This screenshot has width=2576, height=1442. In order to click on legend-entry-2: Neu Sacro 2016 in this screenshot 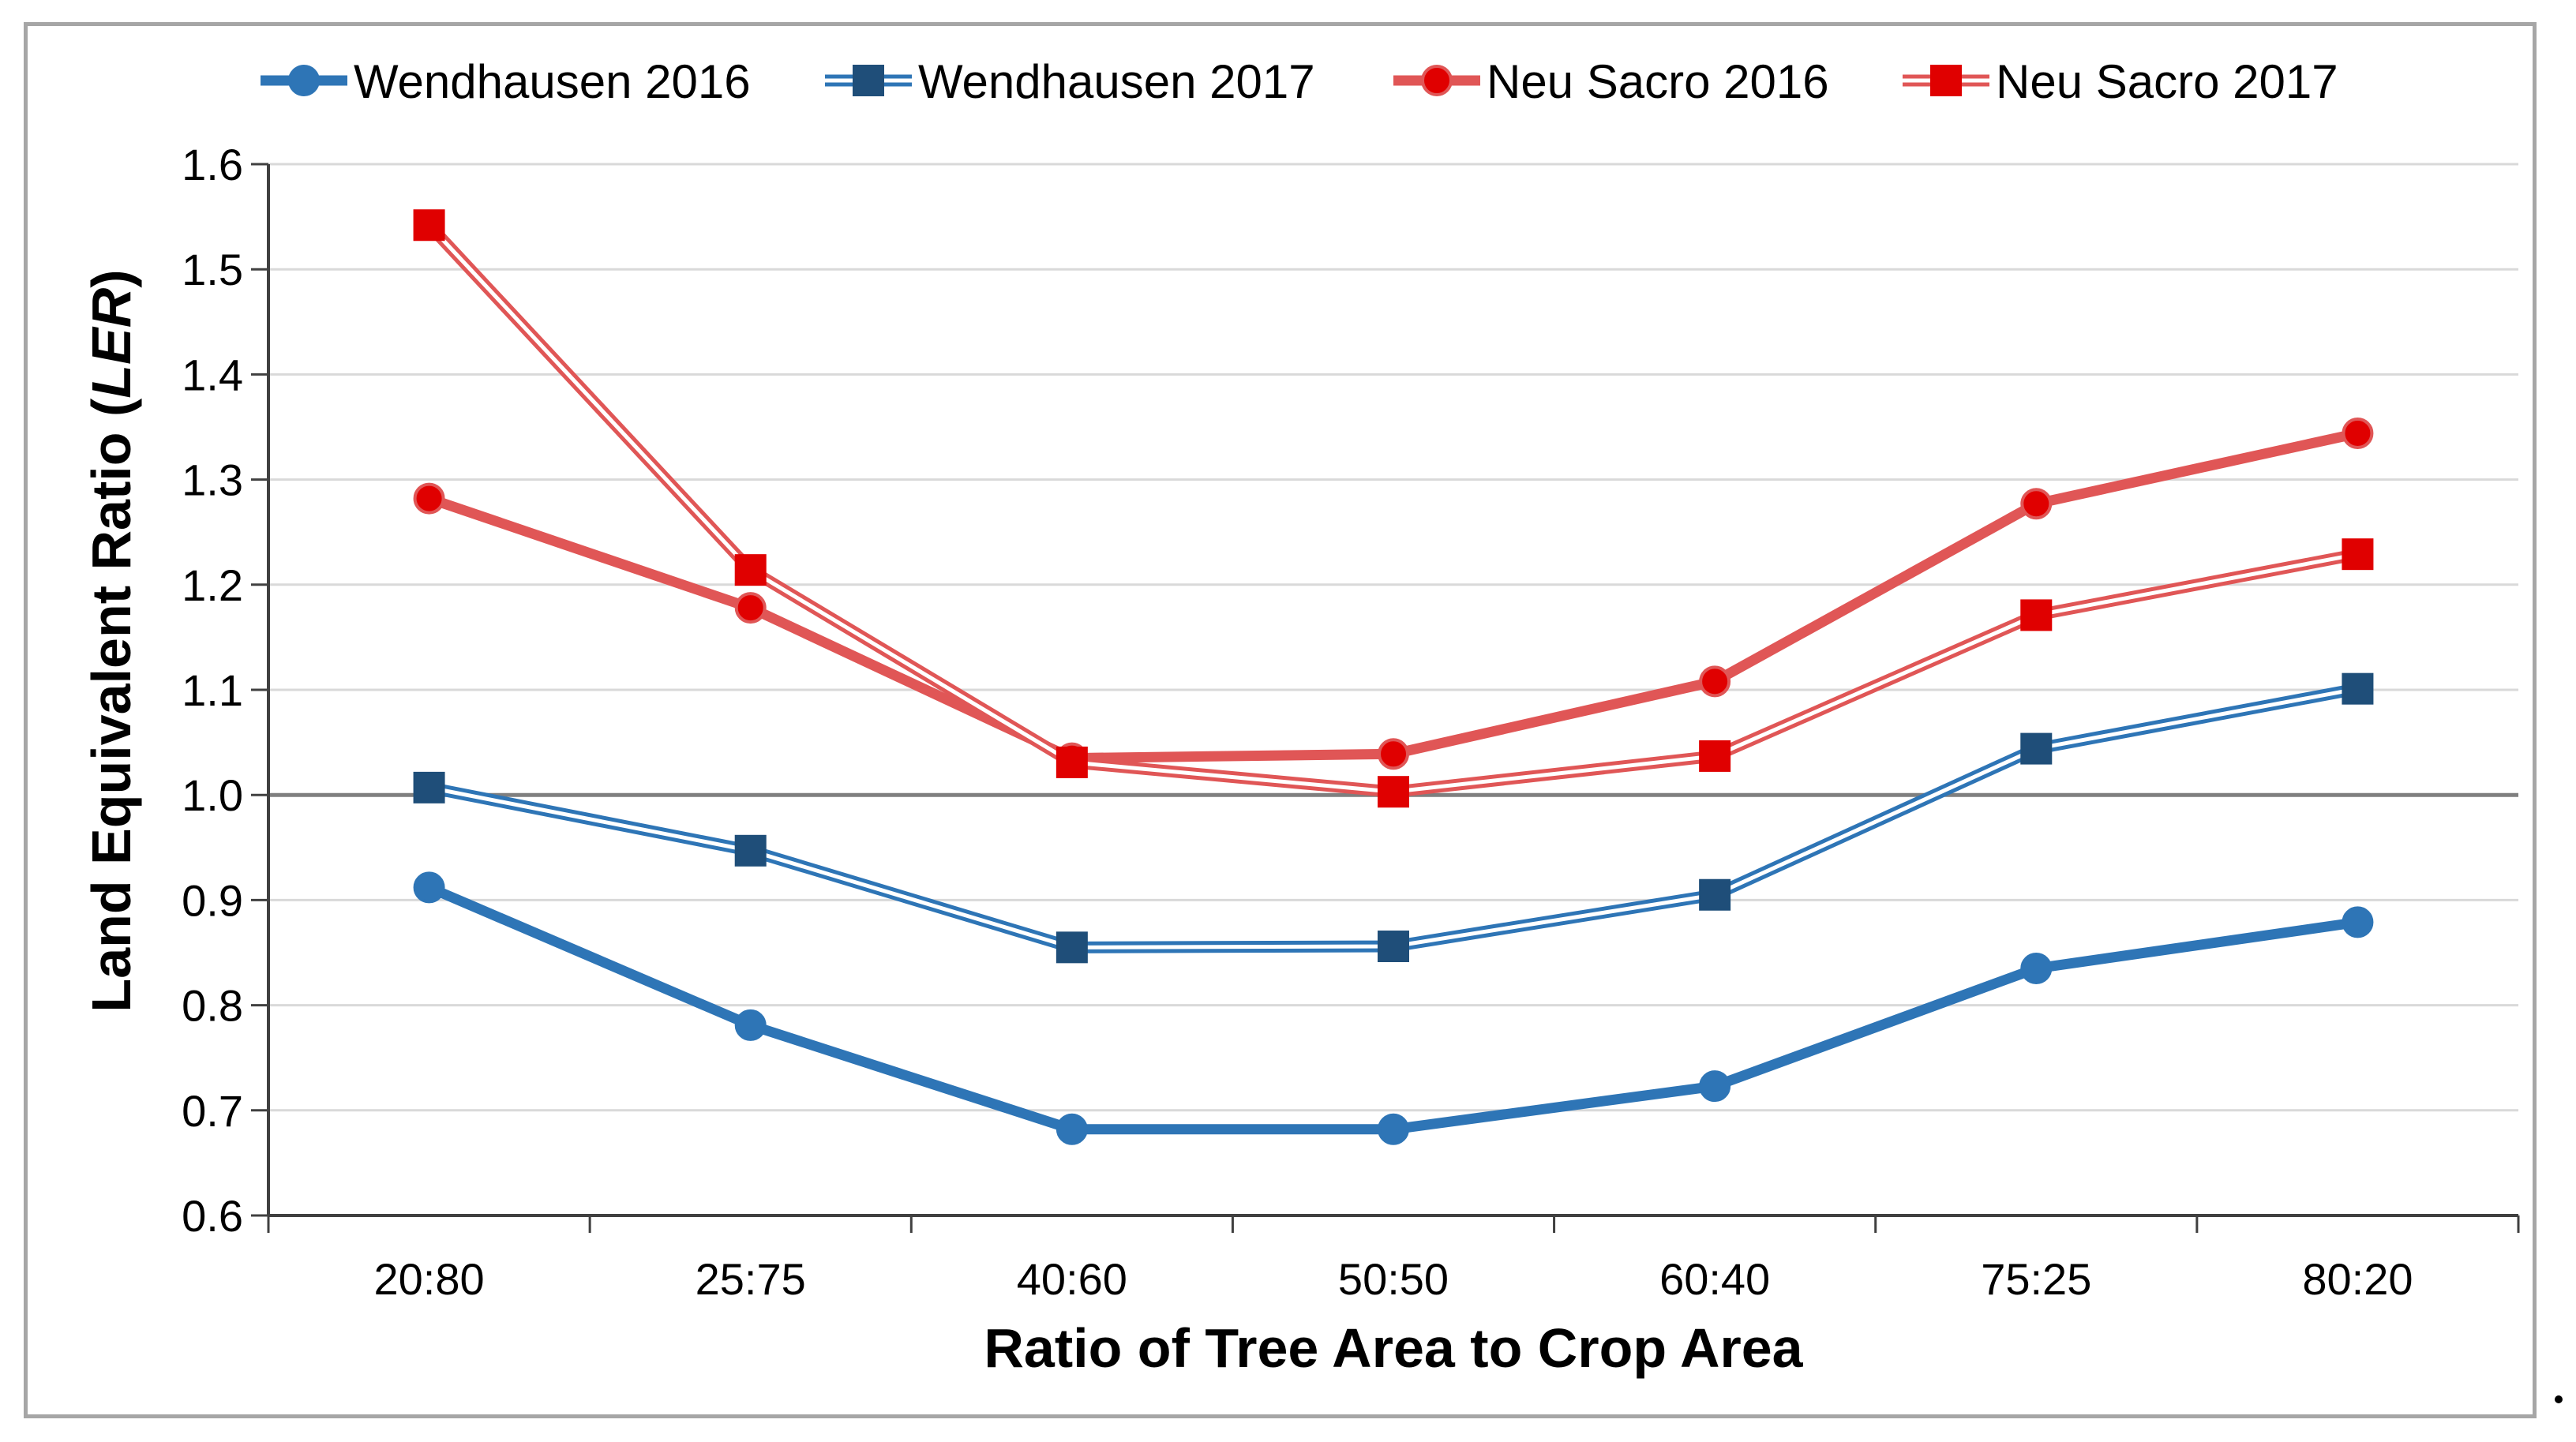, I will do `click(1611, 82)`.